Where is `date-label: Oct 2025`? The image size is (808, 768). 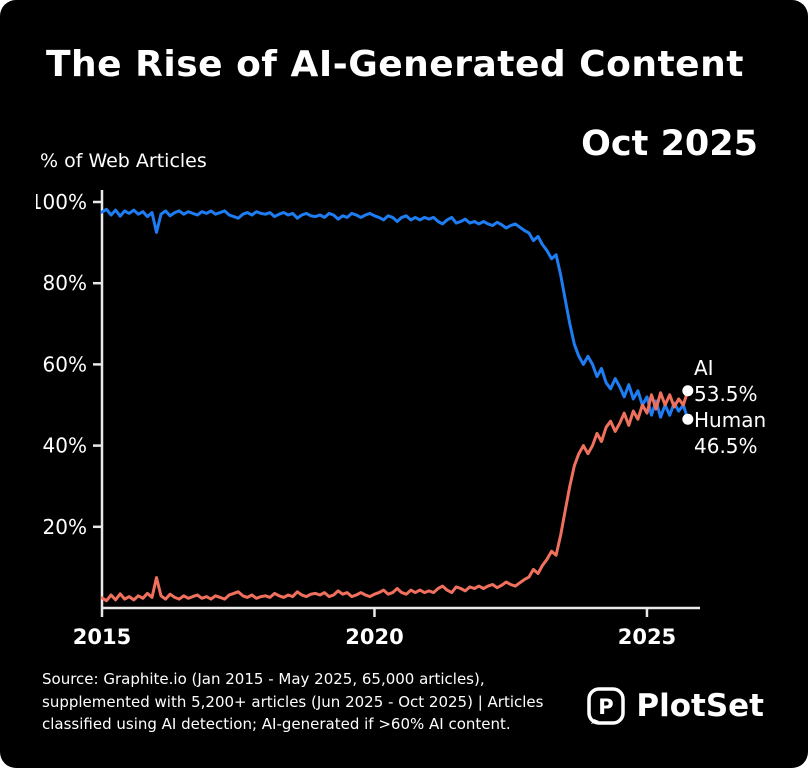 date-label: Oct 2025 is located at coordinates (669, 144).